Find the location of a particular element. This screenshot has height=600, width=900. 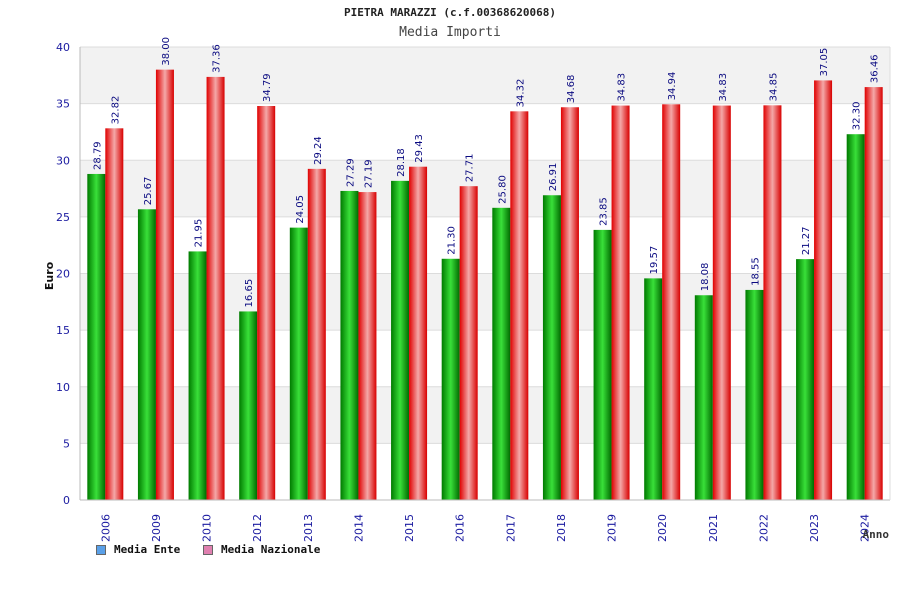

data-label-media-ente: 32.30 is located at coordinates (857, 116).